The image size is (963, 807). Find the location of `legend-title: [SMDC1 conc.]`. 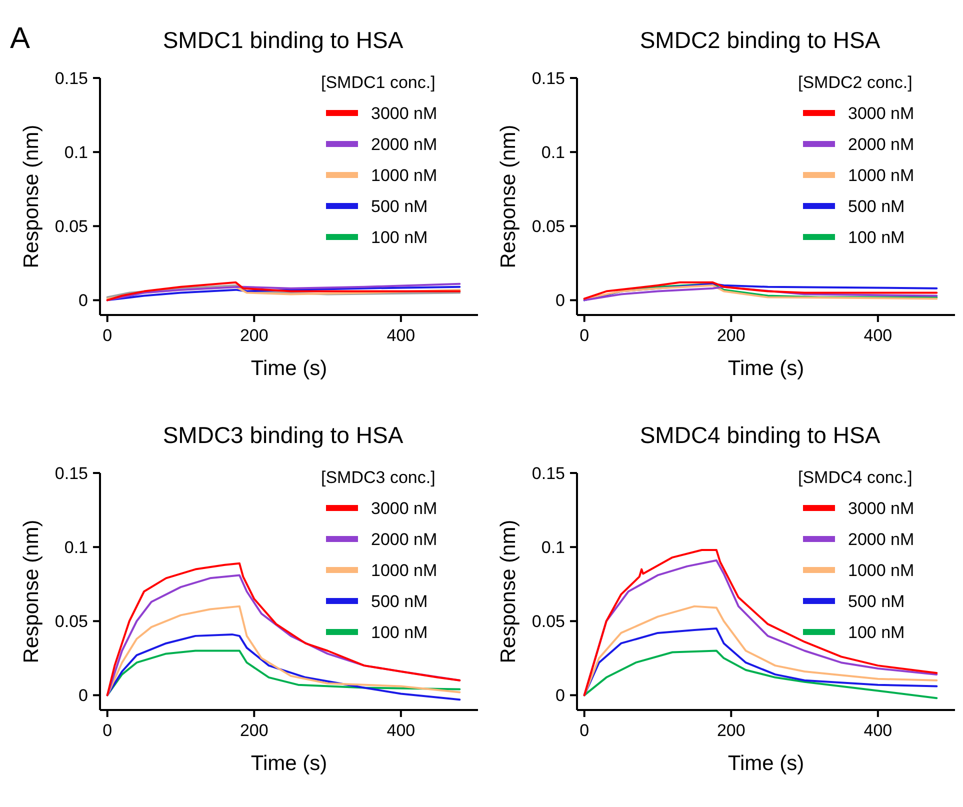

legend-title: [SMDC1 conc.] is located at coordinates (378, 82).